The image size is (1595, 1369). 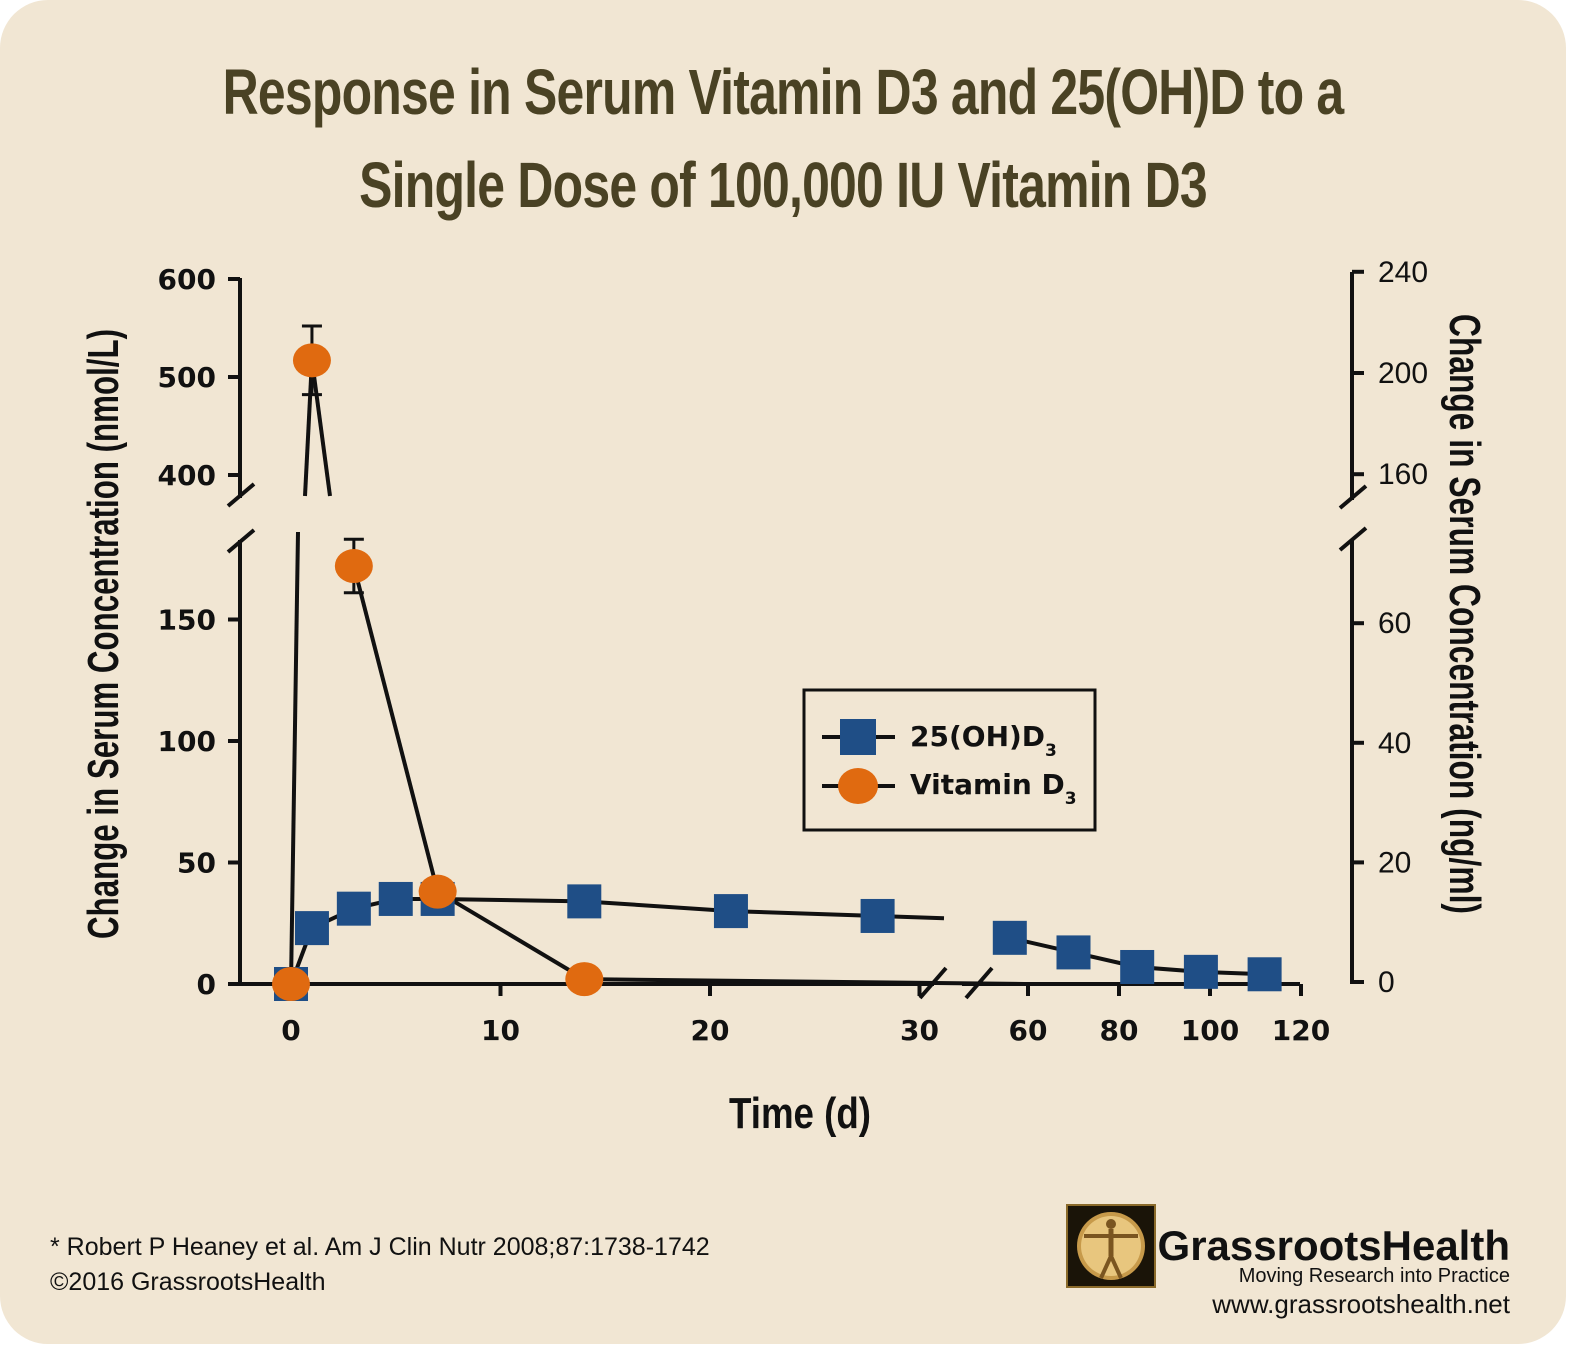 I want to click on x-tick-label: 0, so click(x=290, y=1030).